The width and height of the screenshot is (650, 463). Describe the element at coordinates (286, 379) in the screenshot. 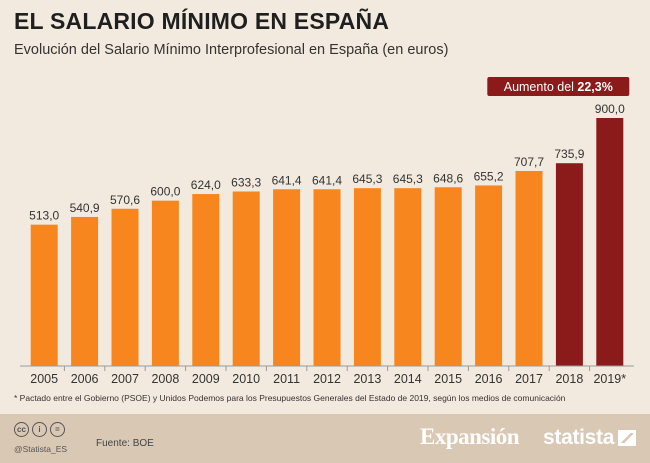

I see `x-tick-label: 2011` at that location.